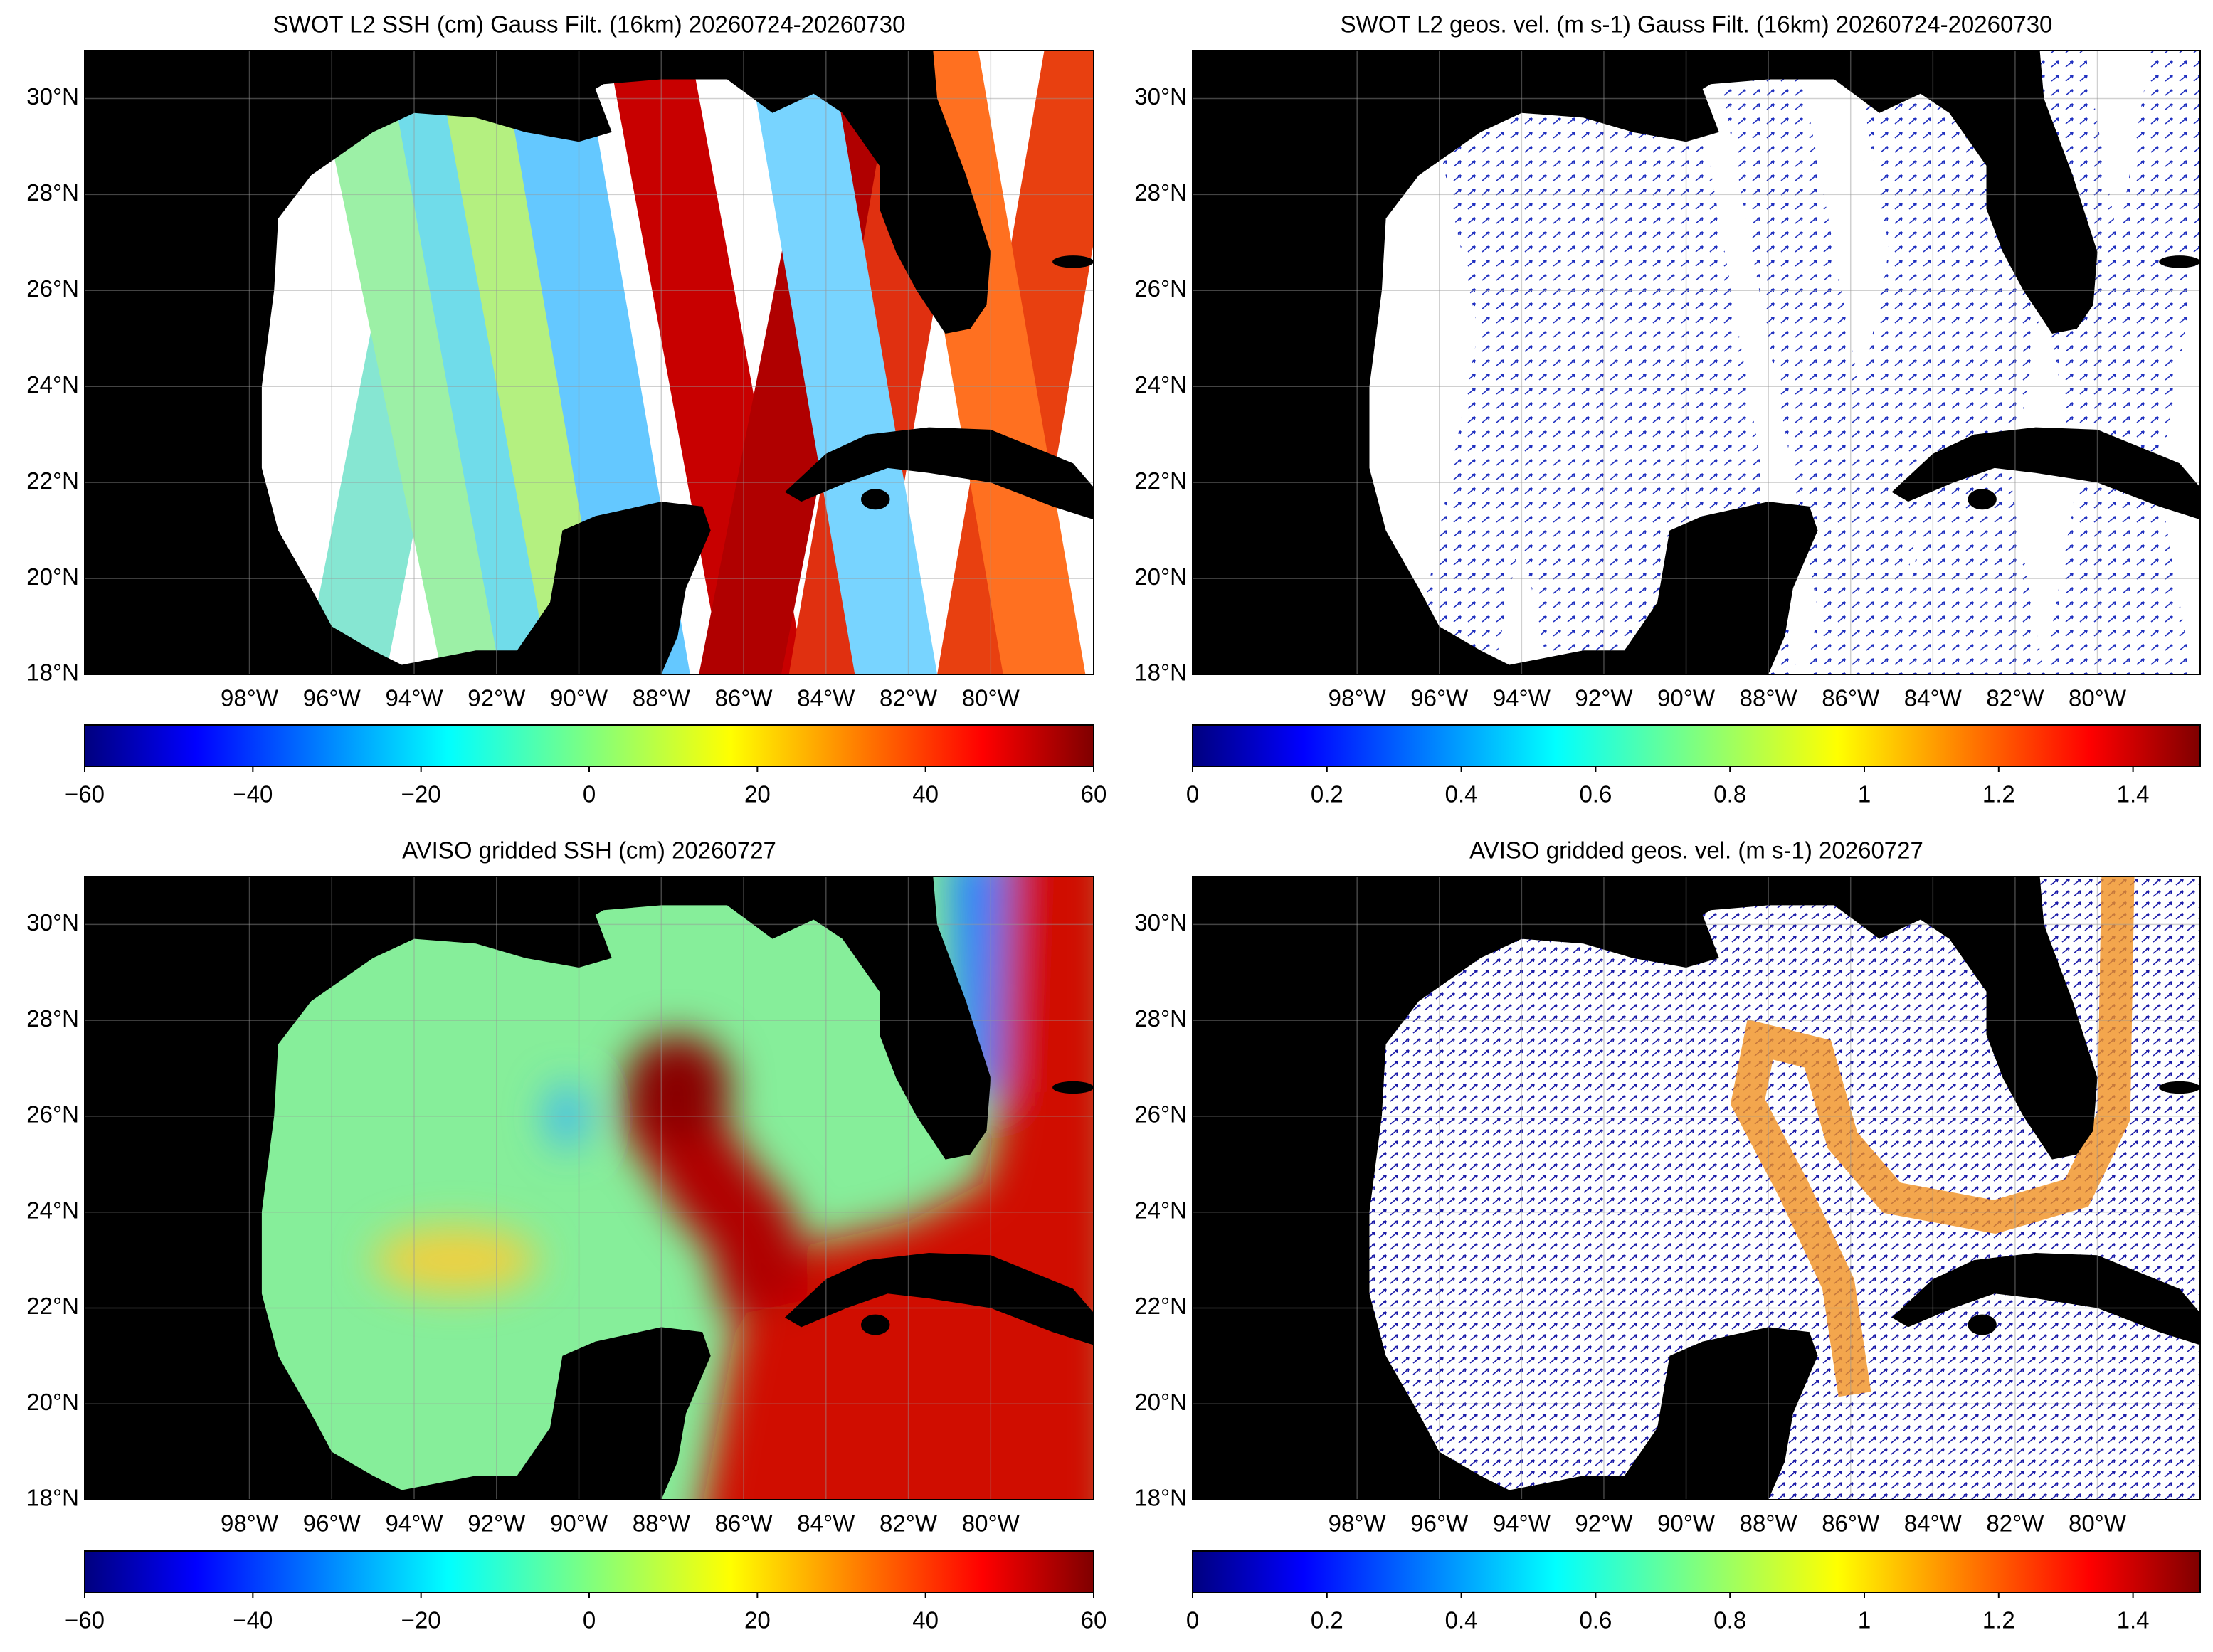 This screenshot has height=1652, width=2213. Describe the element at coordinates (1932, 1137) in the screenshot. I see `loop-current` at that location.